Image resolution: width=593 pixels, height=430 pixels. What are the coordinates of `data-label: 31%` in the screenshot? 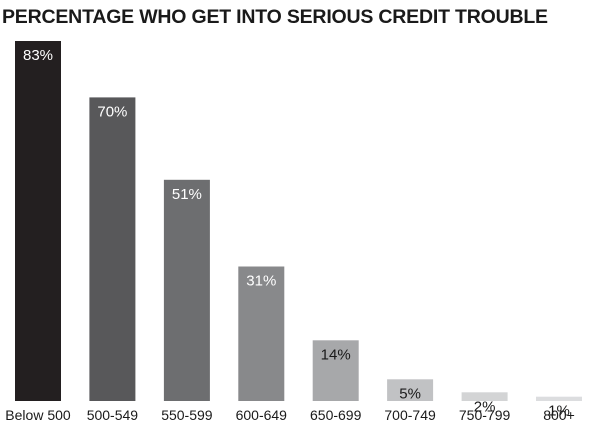 It's located at (261, 281).